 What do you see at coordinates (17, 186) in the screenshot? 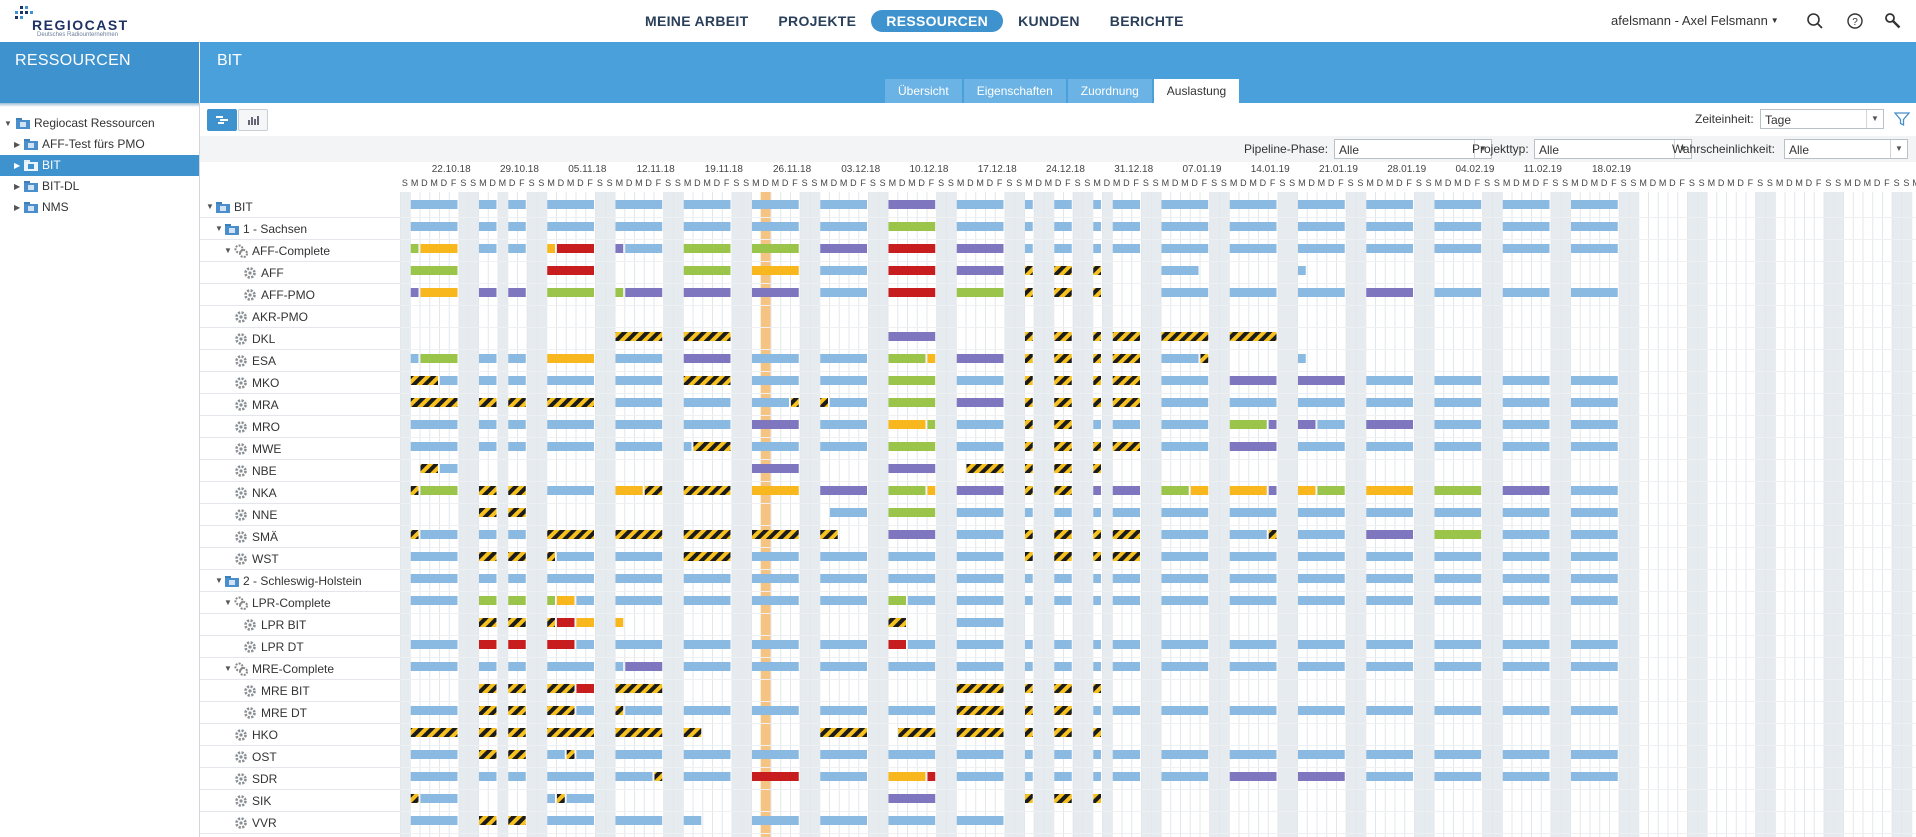
I see `collapsed-triangle-icon: ▶` at bounding box center [17, 186].